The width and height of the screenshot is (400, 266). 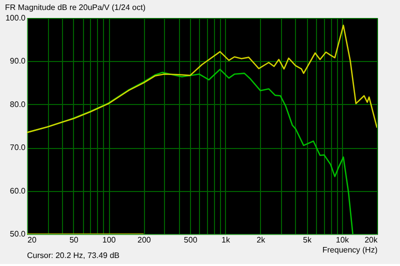 What do you see at coordinates (18, 147) in the screenshot?
I see `y-tick-label: 70.0` at bounding box center [18, 147].